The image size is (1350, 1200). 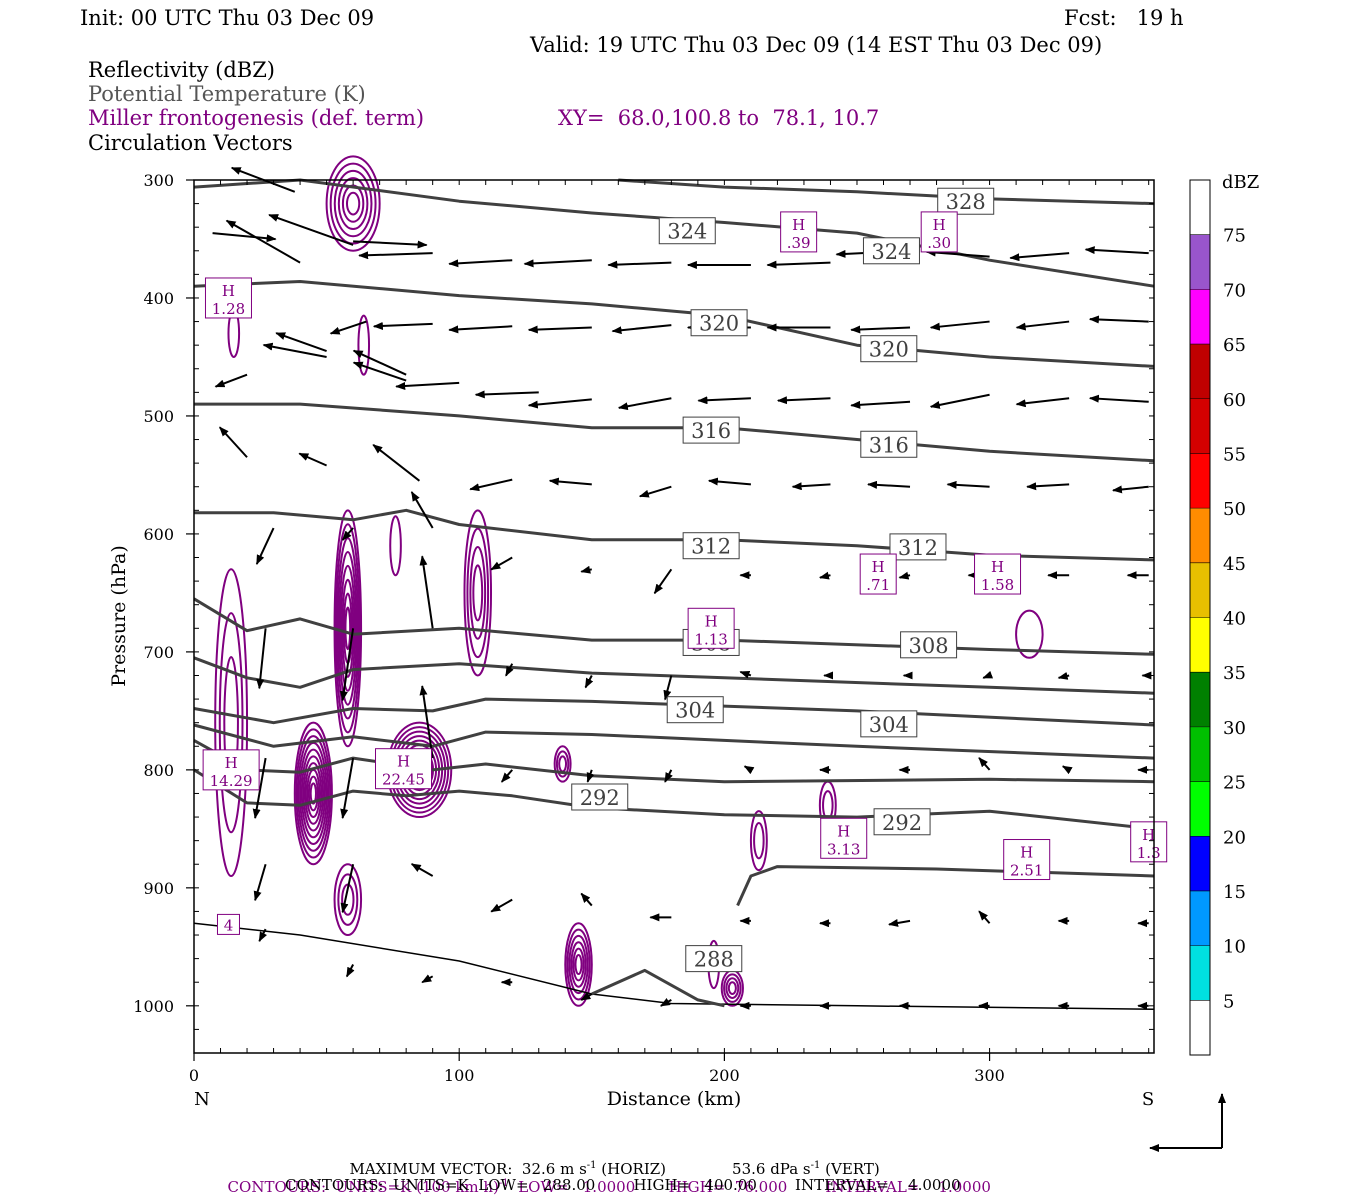 What do you see at coordinates (1234, 454) in the screenshot?
I see `colorbar-label: 55` at bounding box center [1234, 454].